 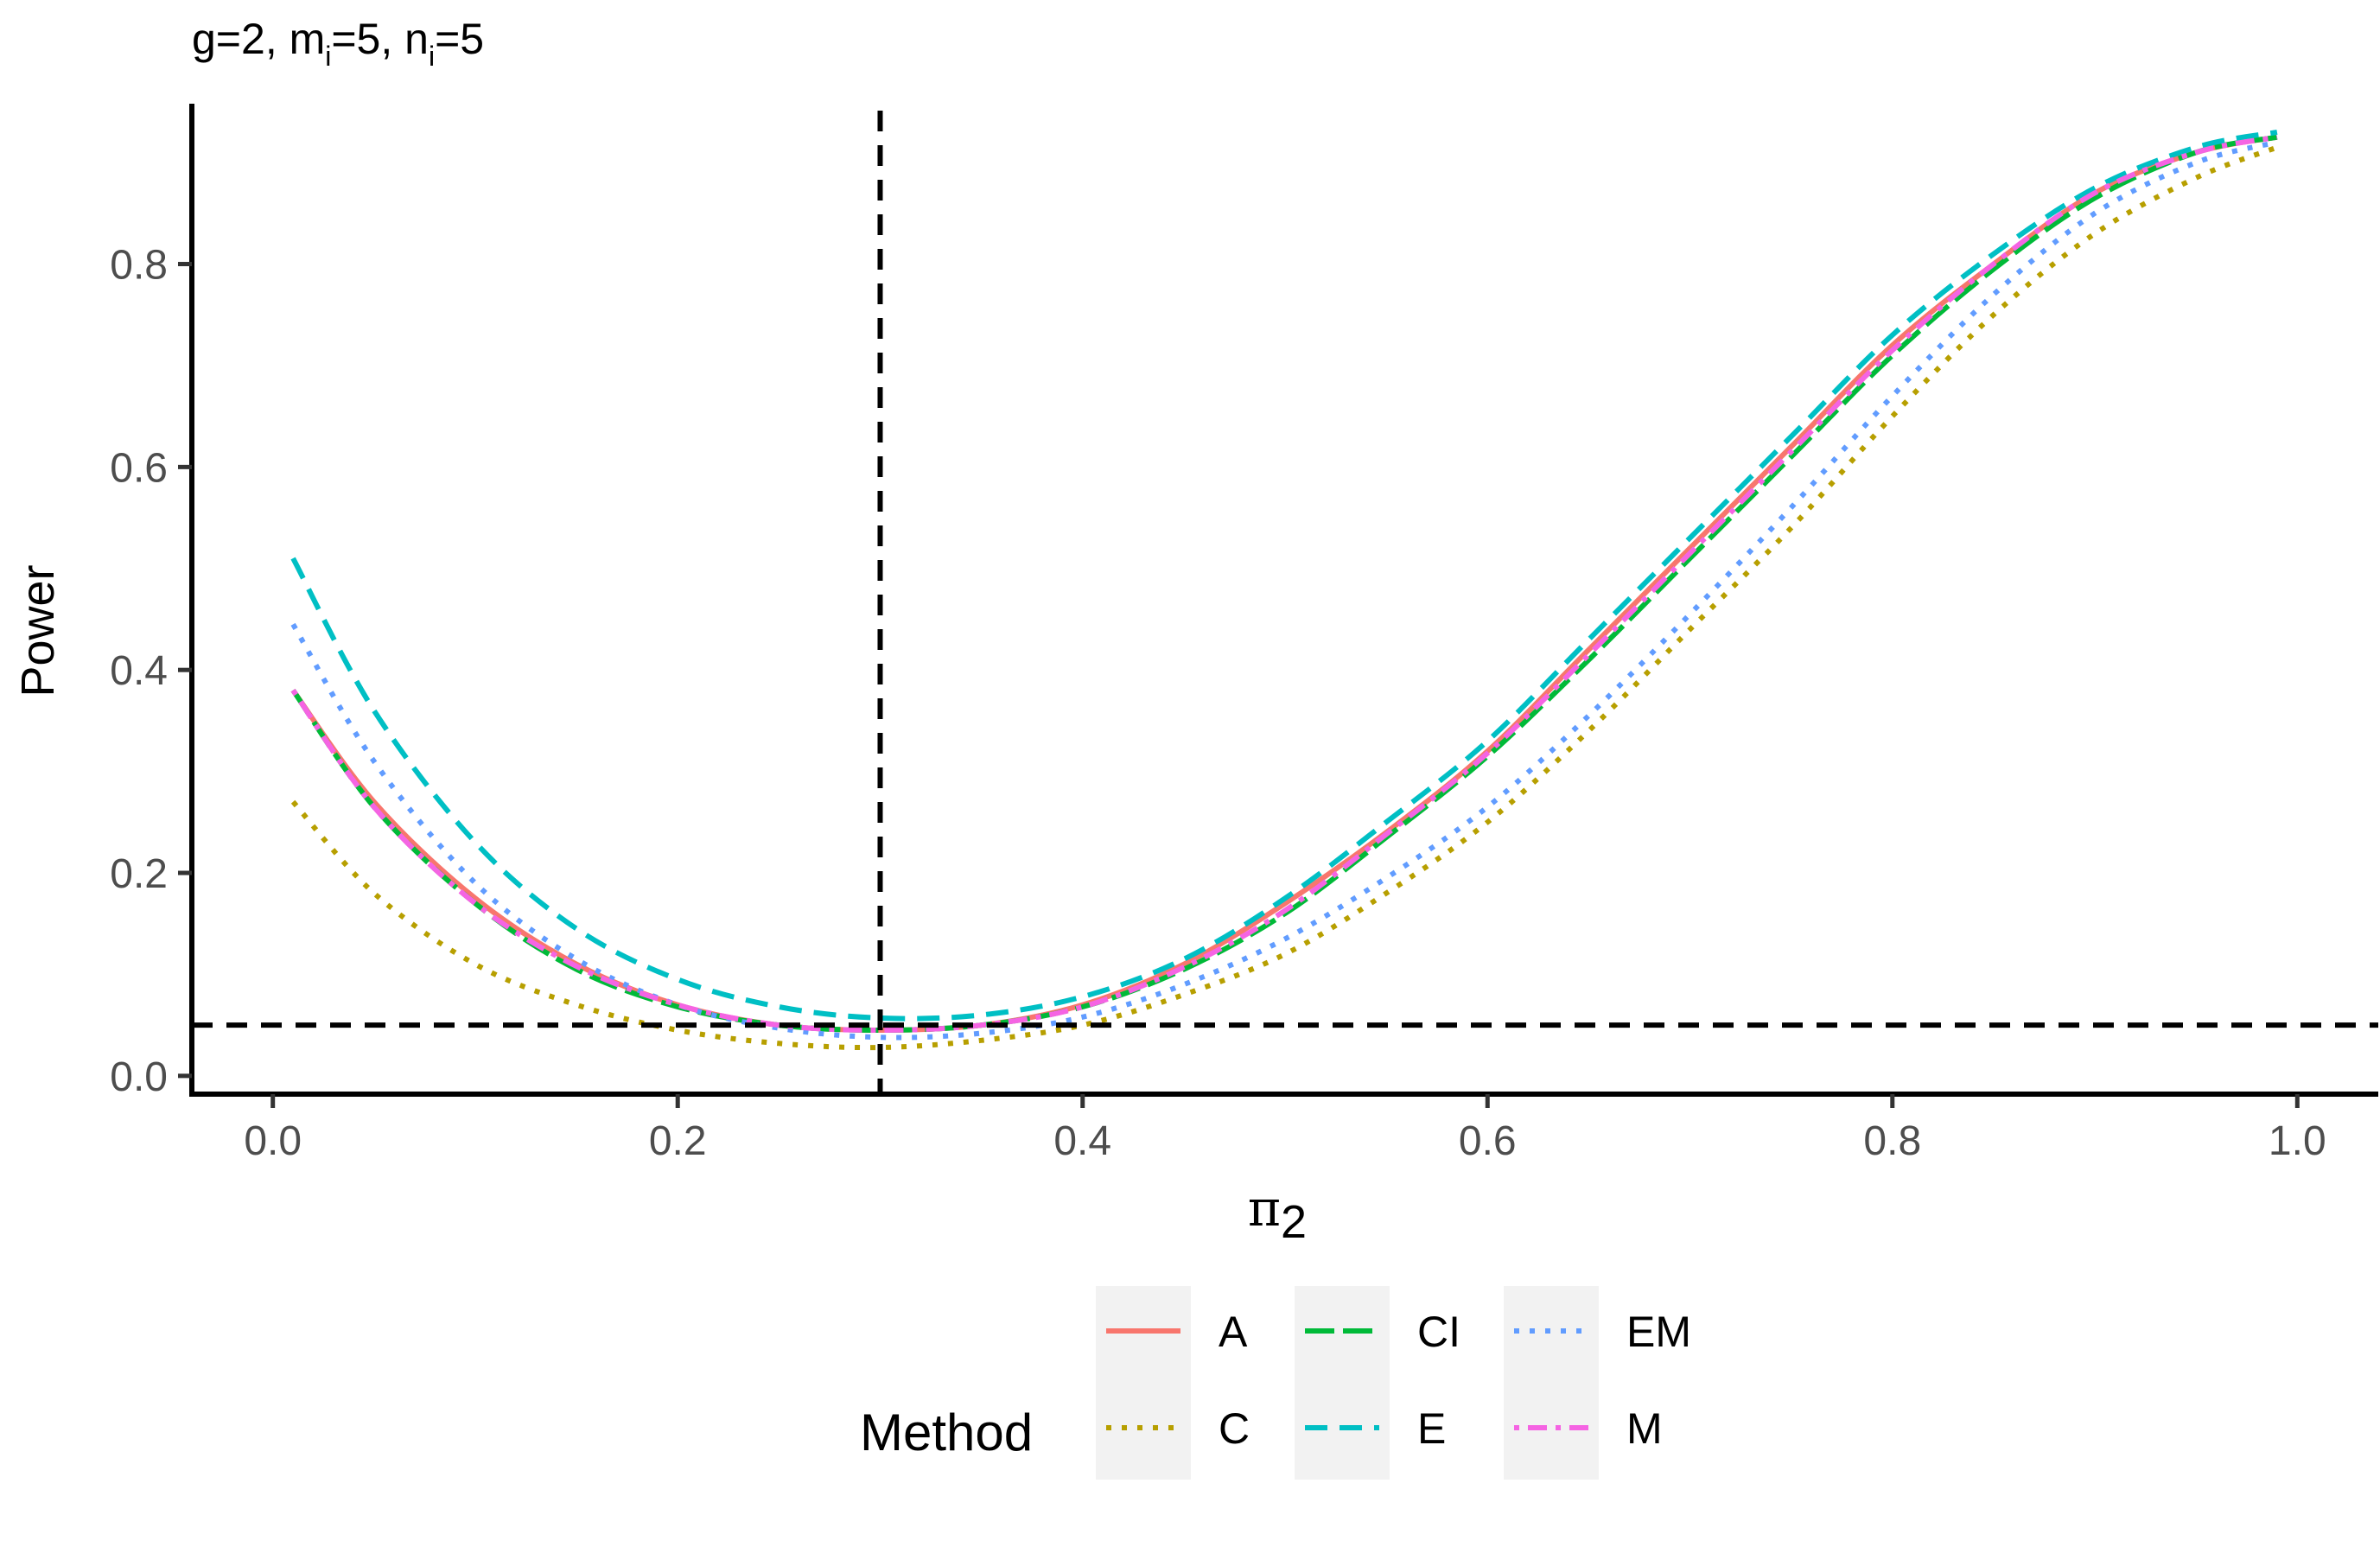 I want to click on x-axis-subscript: 2, so click(x=1294, y=1222).